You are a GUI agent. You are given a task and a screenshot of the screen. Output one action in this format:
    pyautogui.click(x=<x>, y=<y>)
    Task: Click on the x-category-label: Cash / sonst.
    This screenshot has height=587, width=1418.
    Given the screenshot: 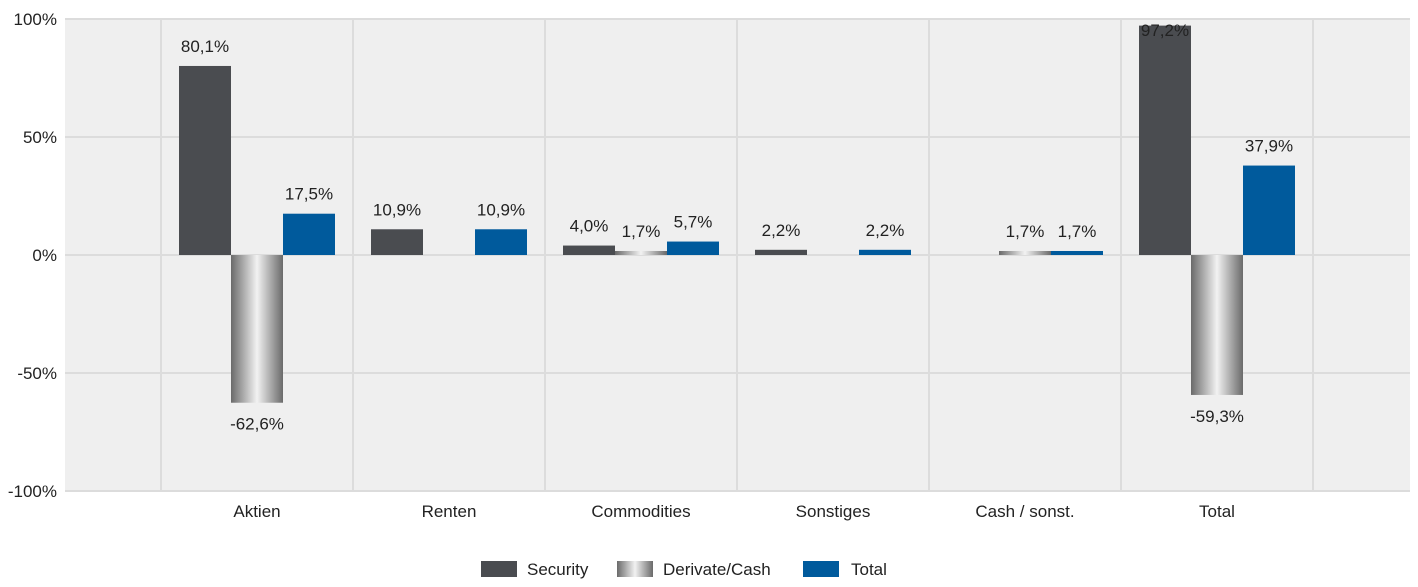 What is the action you would take?
    pyautogui.click(x=1024, y=511)
    